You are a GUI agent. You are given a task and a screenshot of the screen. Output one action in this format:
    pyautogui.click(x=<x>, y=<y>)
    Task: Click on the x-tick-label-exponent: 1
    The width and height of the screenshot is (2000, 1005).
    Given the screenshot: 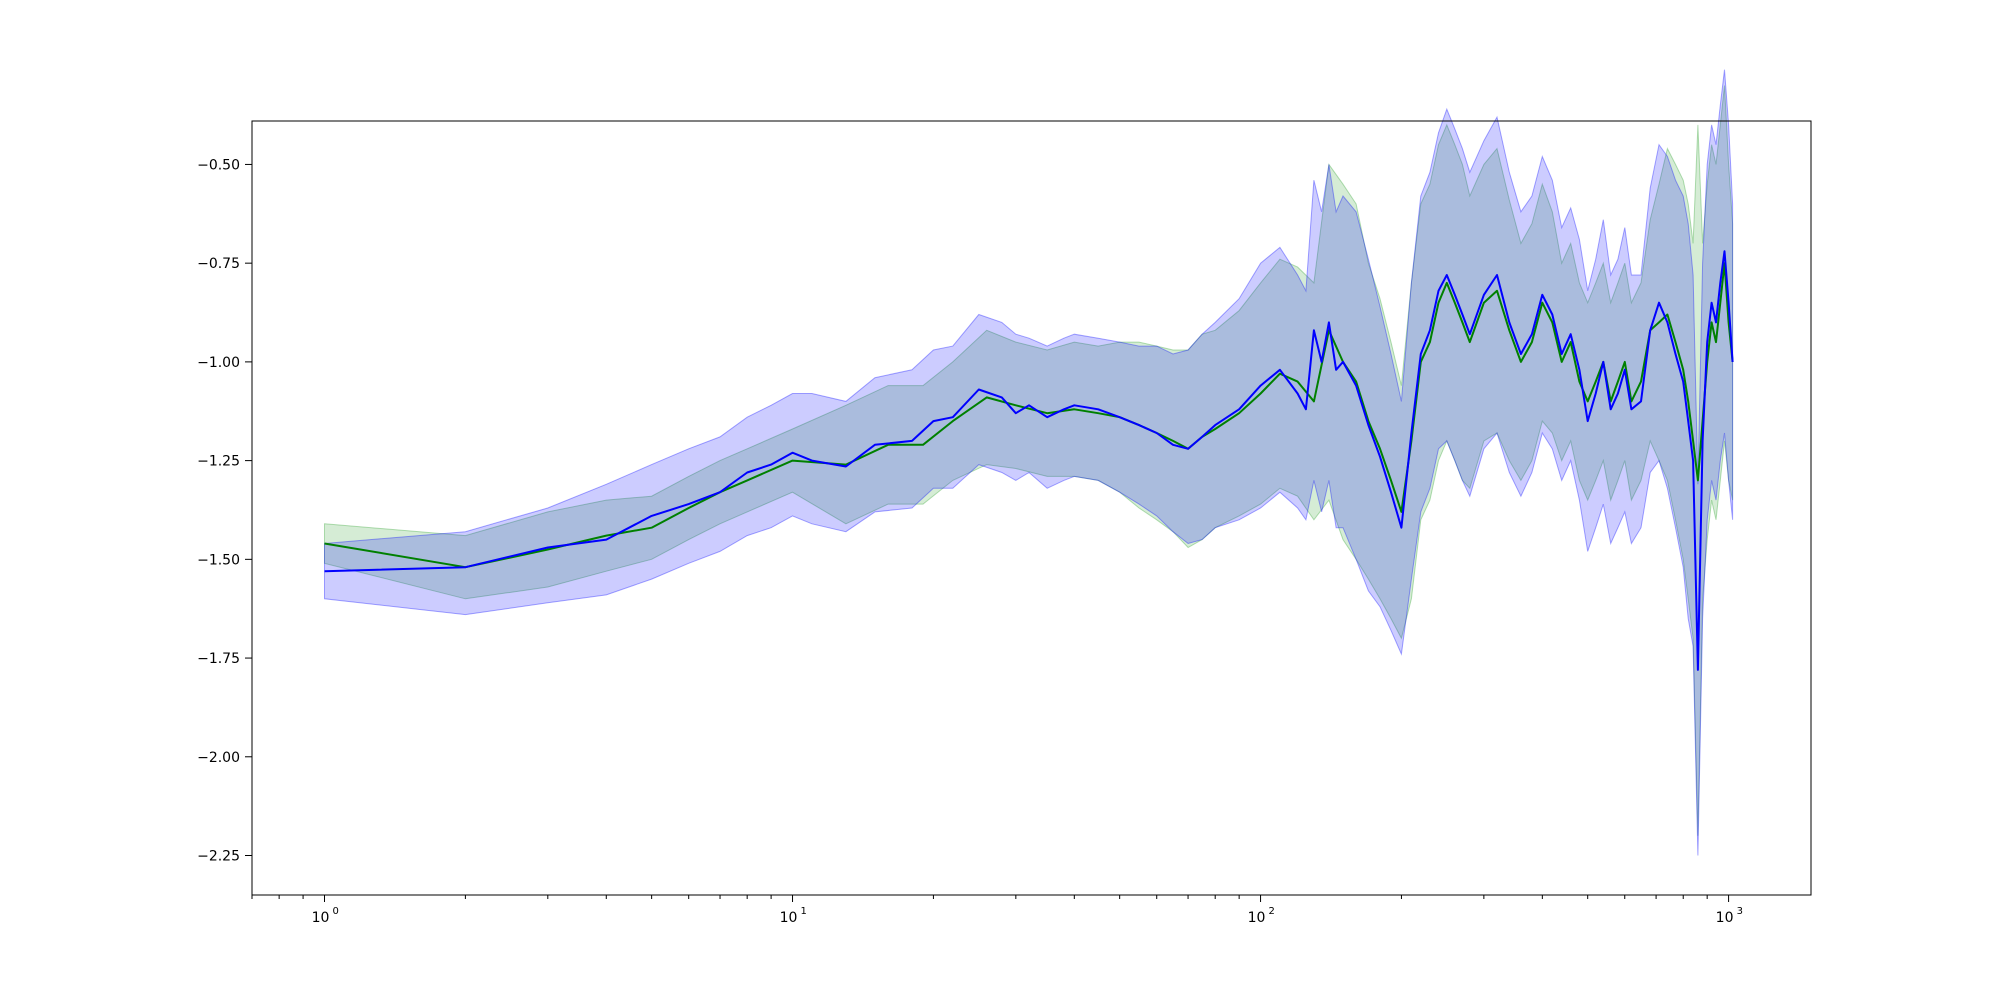 What is the action you would take?
    pyautogui.click(x=804, y=911)
    